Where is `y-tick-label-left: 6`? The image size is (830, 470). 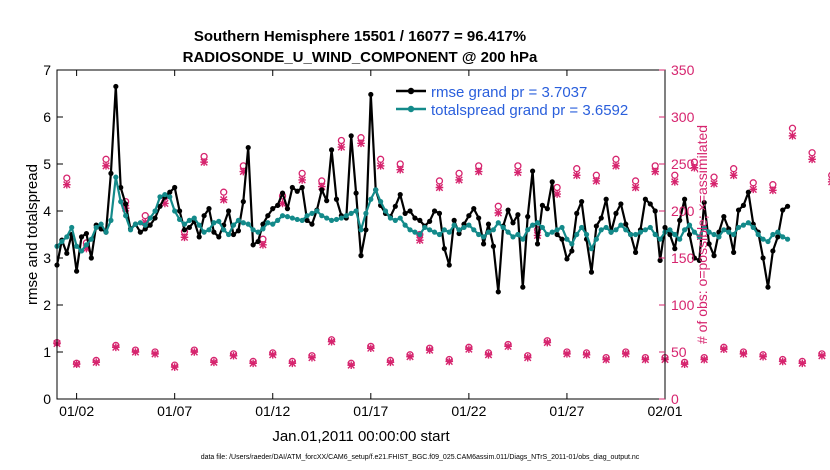 y-tick-label-left: 6 is located at coordinates (47, 117).